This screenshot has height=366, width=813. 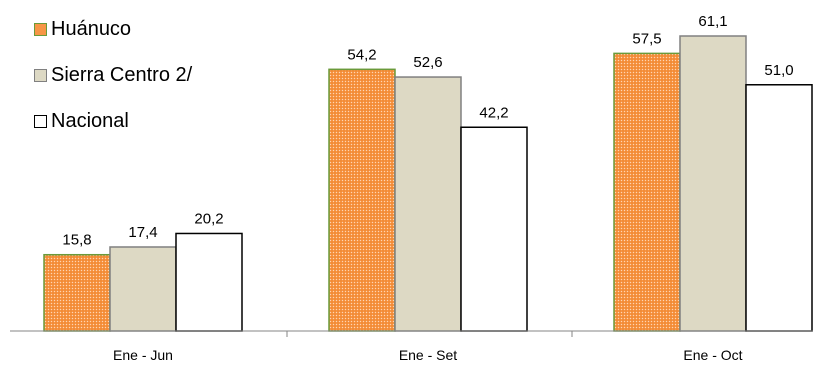 What do you see at coordinates (712, 355) in the screenshot?
I see `x-tick-label-3: Ene - Oct` at bounding box center [712, 355].